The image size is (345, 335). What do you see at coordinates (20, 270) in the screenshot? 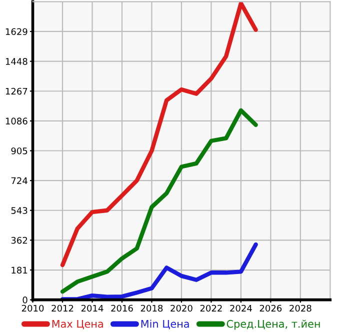
I see `y-tick-label: 181` at bounding box center [20, 270].